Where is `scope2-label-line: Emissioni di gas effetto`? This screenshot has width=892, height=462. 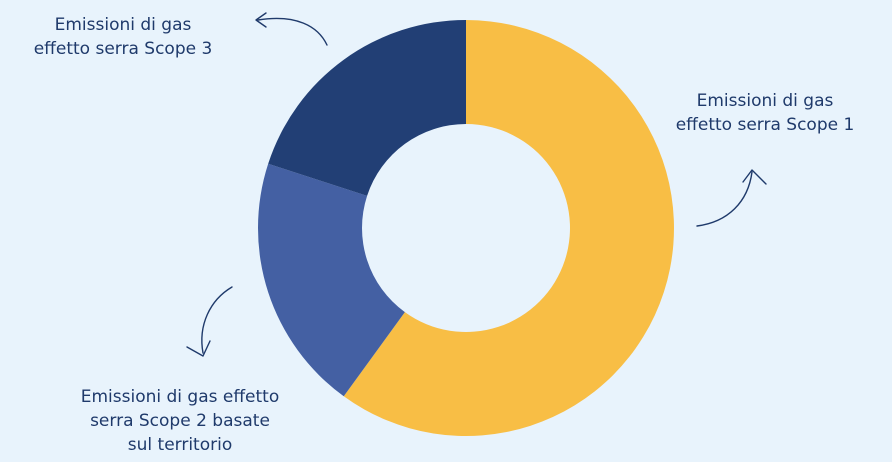 scope2-label-line: Emissioni di gas effetto is located at coordinates (180, 397).